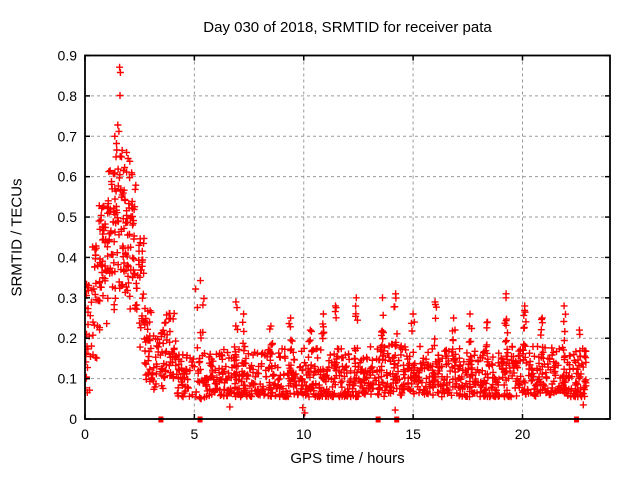 This screenshot has height=480, width=640. I want to click on x-tick-label: 10, so click(304, 434).